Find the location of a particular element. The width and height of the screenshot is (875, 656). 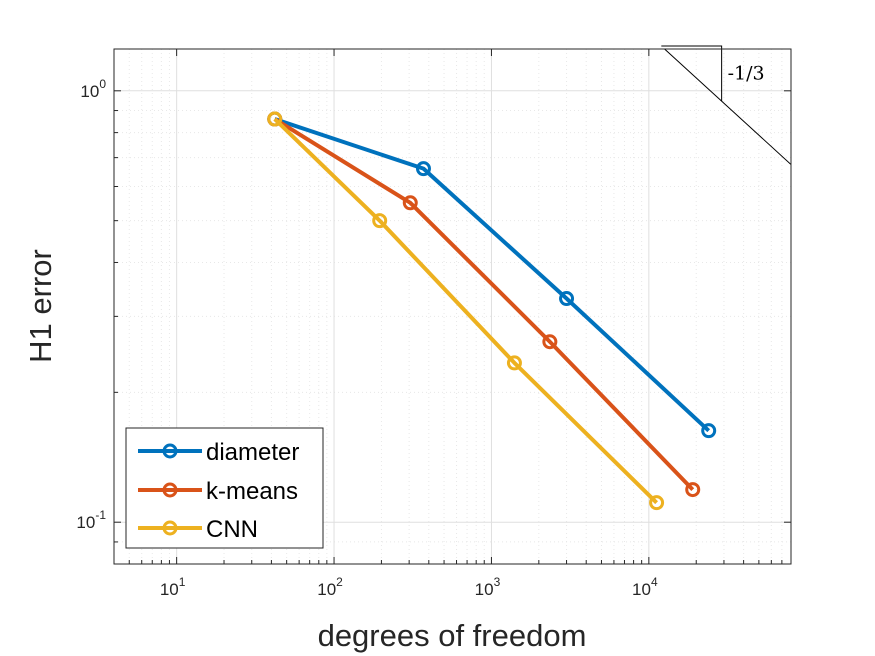

x-tick-label: 10³ is located at coordinates (488, 587).